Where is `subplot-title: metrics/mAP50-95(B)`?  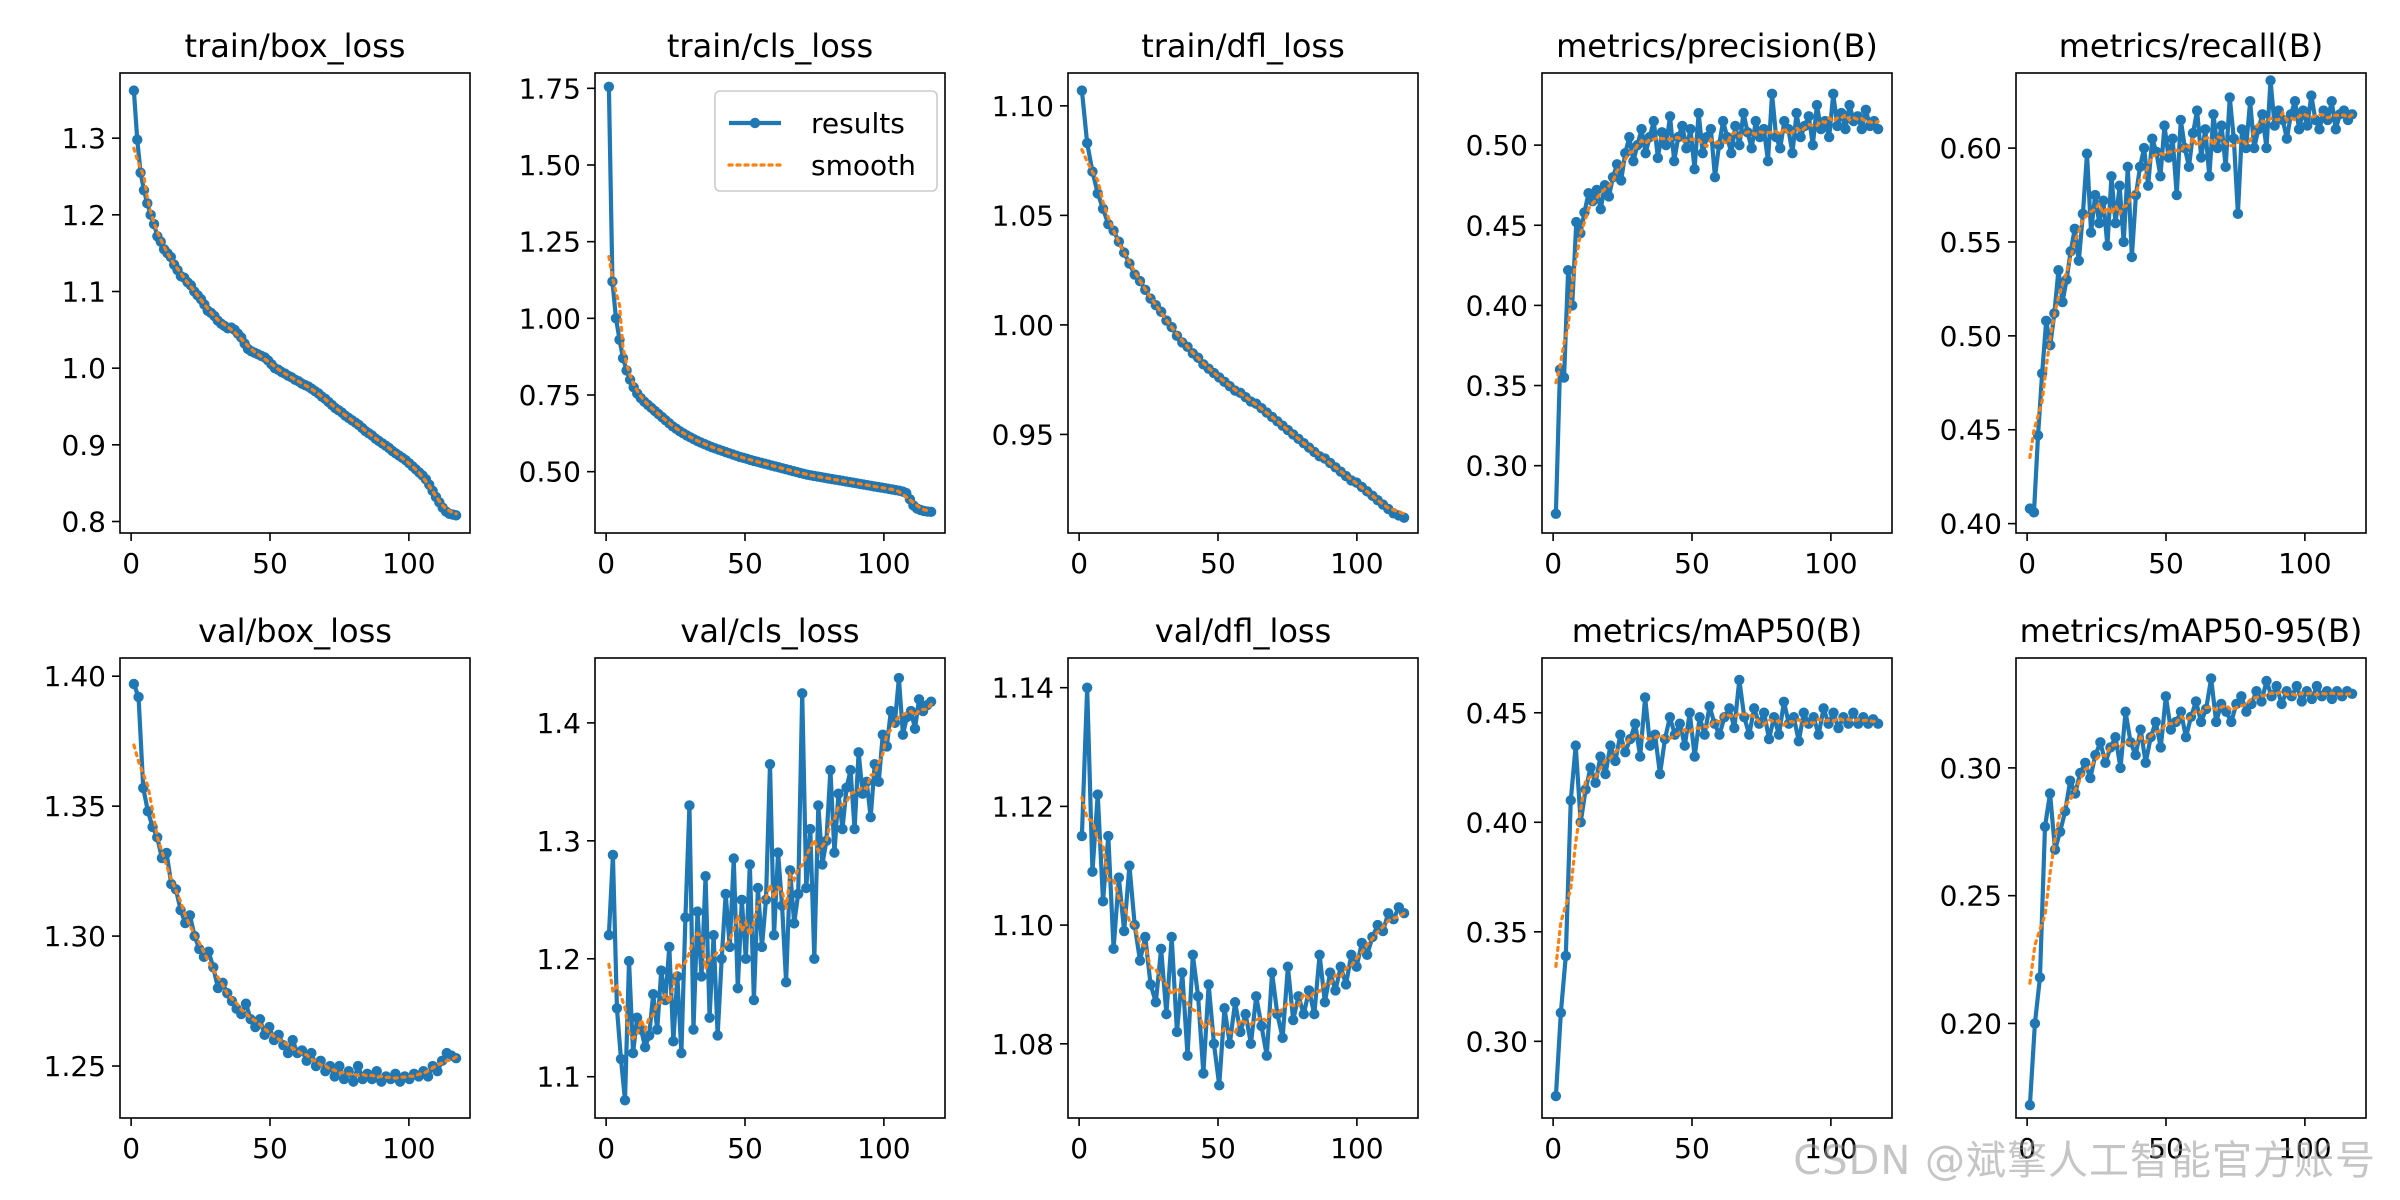
subplot-title: metrics/mAP50-95(B) is located at coordinates (2191, 631).